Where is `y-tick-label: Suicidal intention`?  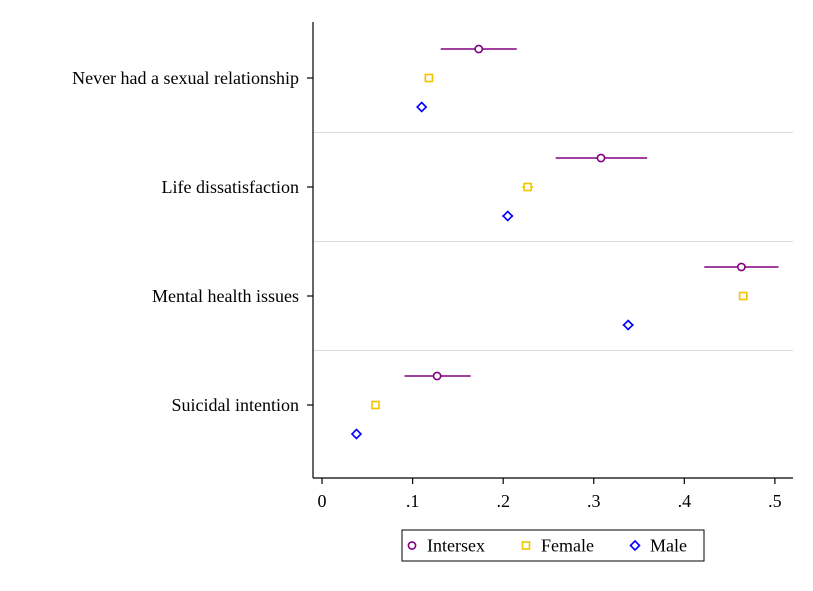
y-tick-label: Suicidal intention is located at coordinates (236, 405).